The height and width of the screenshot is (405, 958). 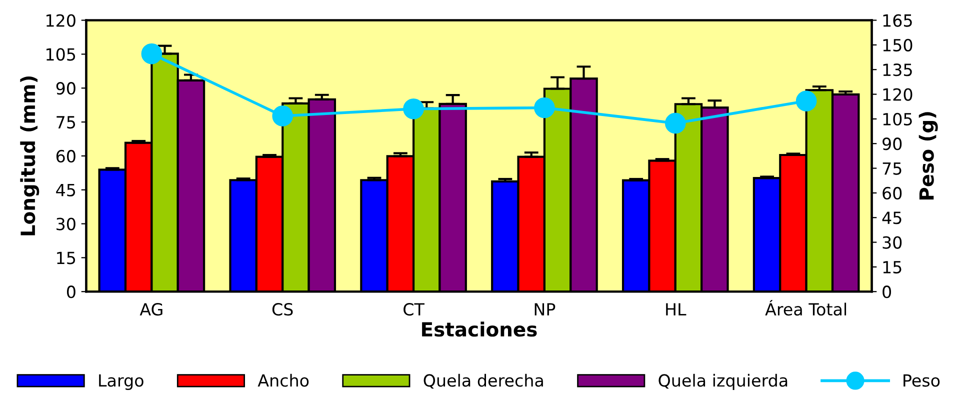 I want to click on legend-label: Quela izquierda, so click(x=723, y=382).